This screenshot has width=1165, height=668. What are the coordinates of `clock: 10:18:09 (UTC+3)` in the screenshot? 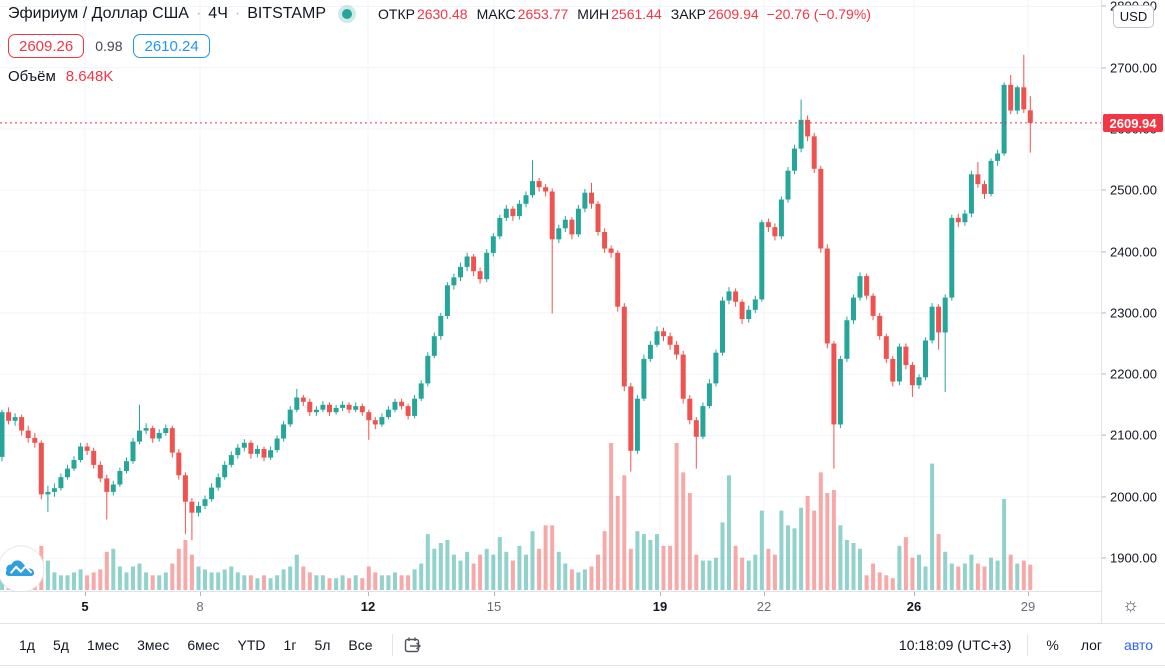 It's located at (955, 644).